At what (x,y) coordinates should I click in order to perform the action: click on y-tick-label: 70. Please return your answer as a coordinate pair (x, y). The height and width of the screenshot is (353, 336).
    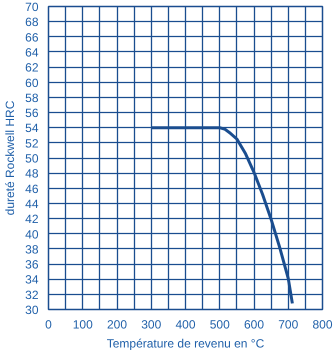
    Looking at the image, I should click on (32, 7).